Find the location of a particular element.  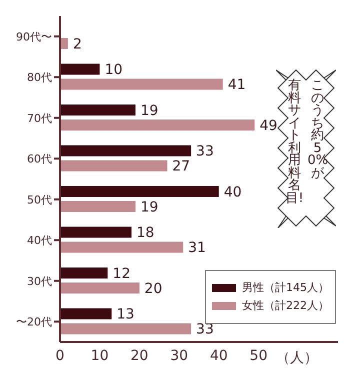

x-axis-title: （人） is located at coordinates (297, 358).